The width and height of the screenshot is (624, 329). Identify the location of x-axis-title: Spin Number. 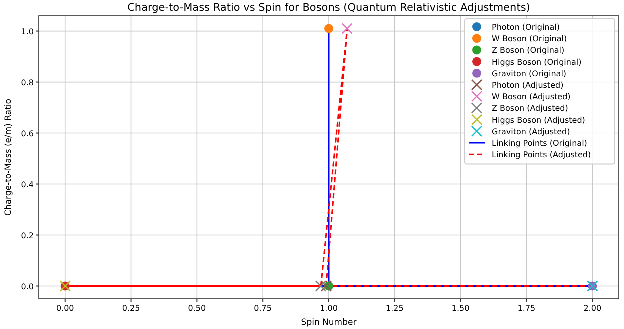
(329, 323).